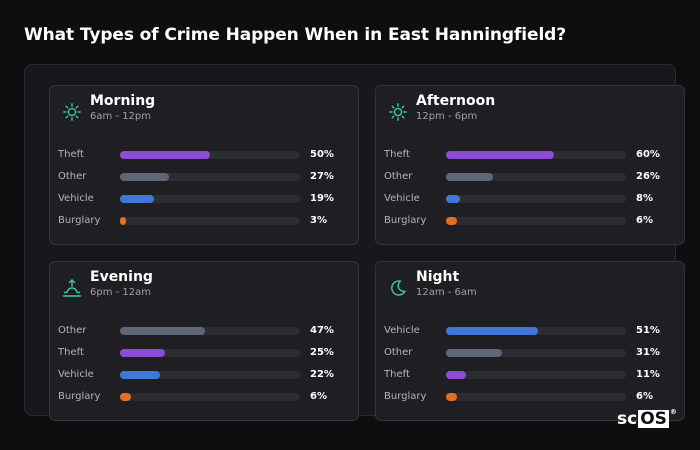 This screenshot has width=700, height=450. Describe the element at coordinates (648, 330) in the screenshot. I see `crime-percentage: 51%` at that location.